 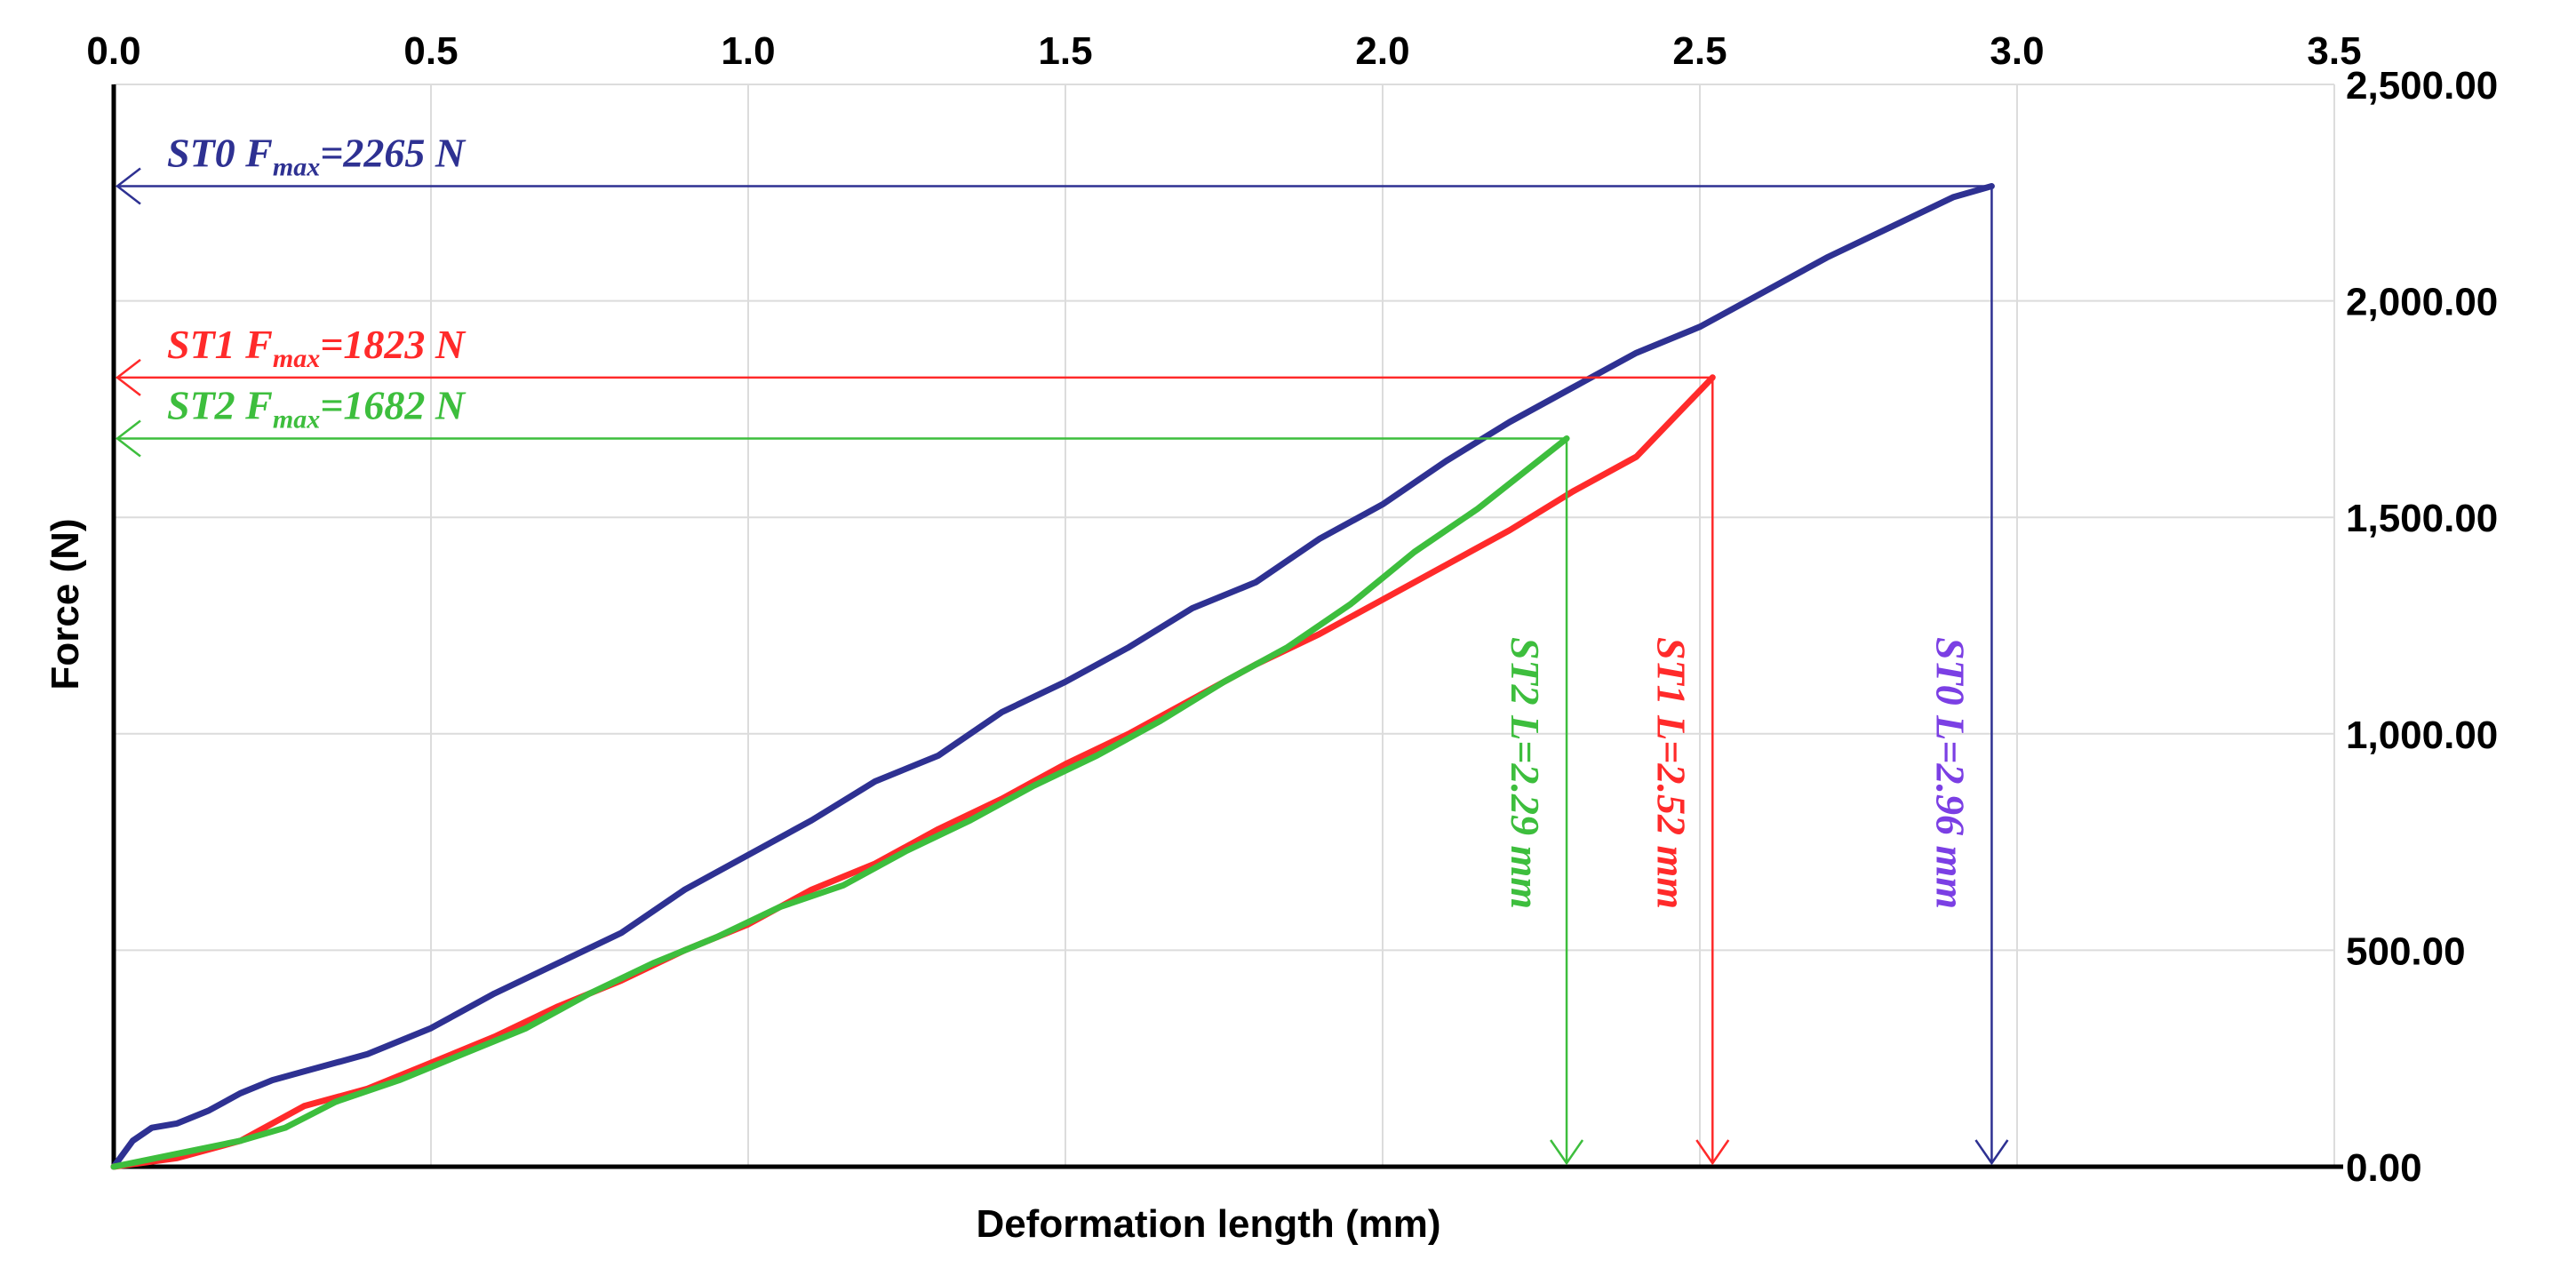 What do you see at coordinates (2406, 951) in the screenshot?
I see `y-tick-label: 500.00` at bounding box center [2406, 951].